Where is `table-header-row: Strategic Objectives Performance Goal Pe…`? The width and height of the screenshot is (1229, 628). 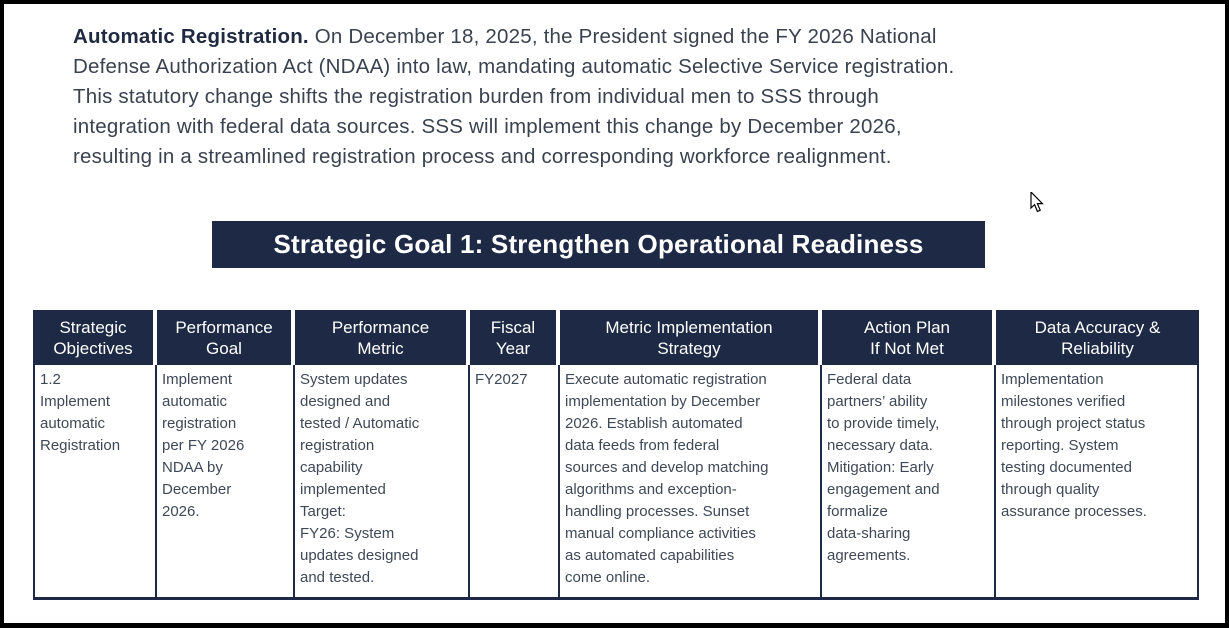 table-header-row: Strategic Objectives Performance Goal Pe… is located at coordinates (616, 337).